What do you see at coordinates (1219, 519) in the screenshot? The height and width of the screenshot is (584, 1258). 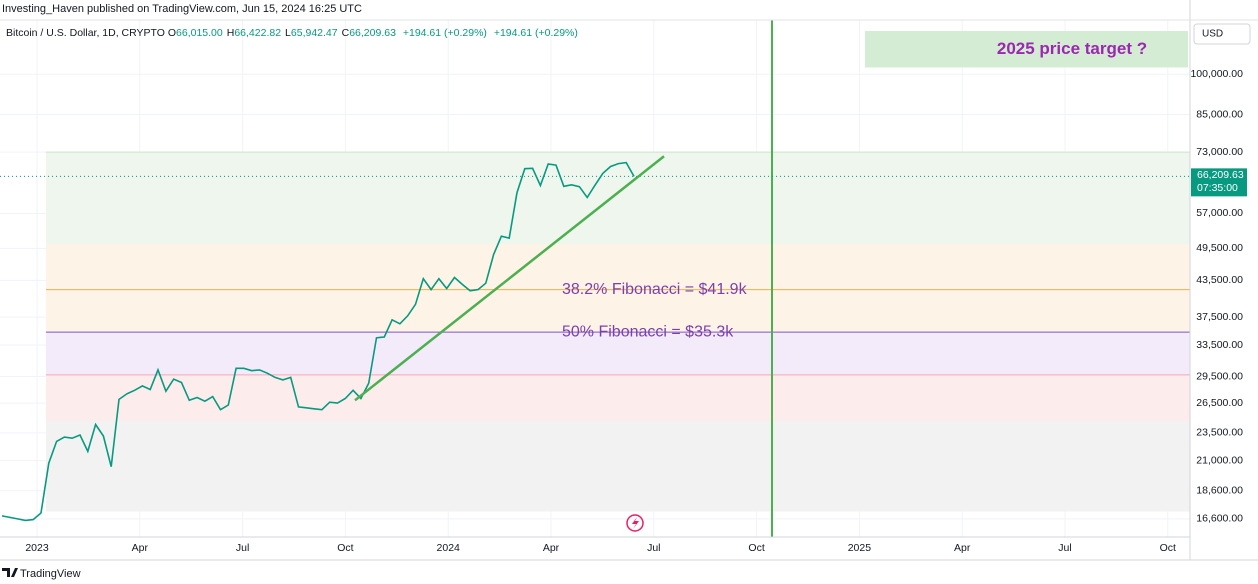 I see `y-tick-label: 16,600.00` at bounding box center [1219, 519].